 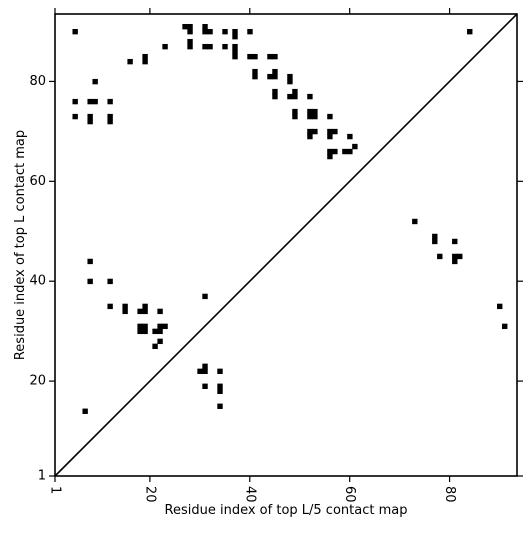 What do you see at coordinates (37, 381) in the screenshot?
I see `y-tick-label: 20` at bounding box center [37, 381].